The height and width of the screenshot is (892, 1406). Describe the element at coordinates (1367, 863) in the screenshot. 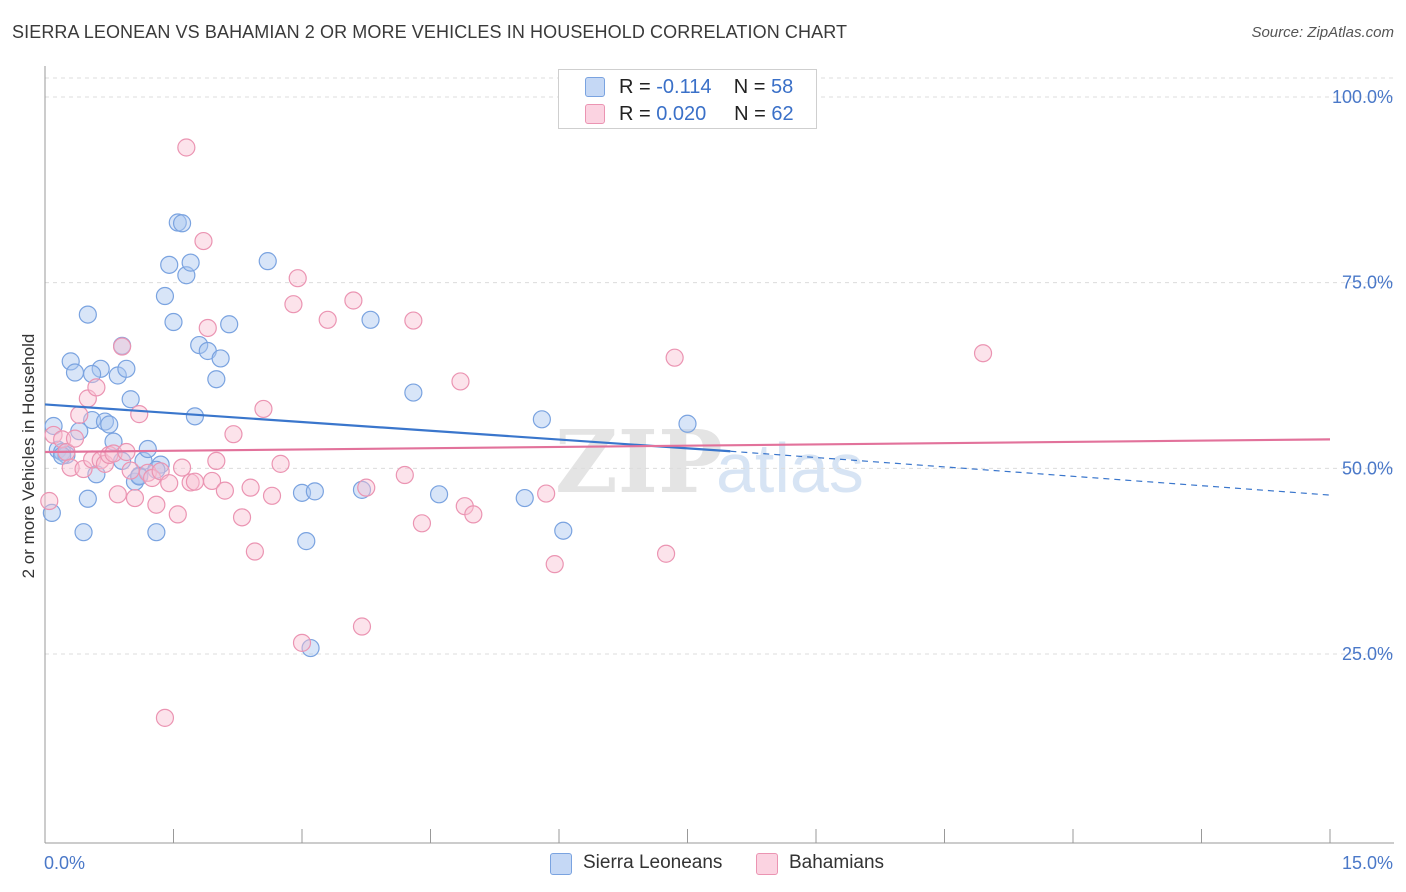

I see `x-tick-label: 15.0%` at that location.